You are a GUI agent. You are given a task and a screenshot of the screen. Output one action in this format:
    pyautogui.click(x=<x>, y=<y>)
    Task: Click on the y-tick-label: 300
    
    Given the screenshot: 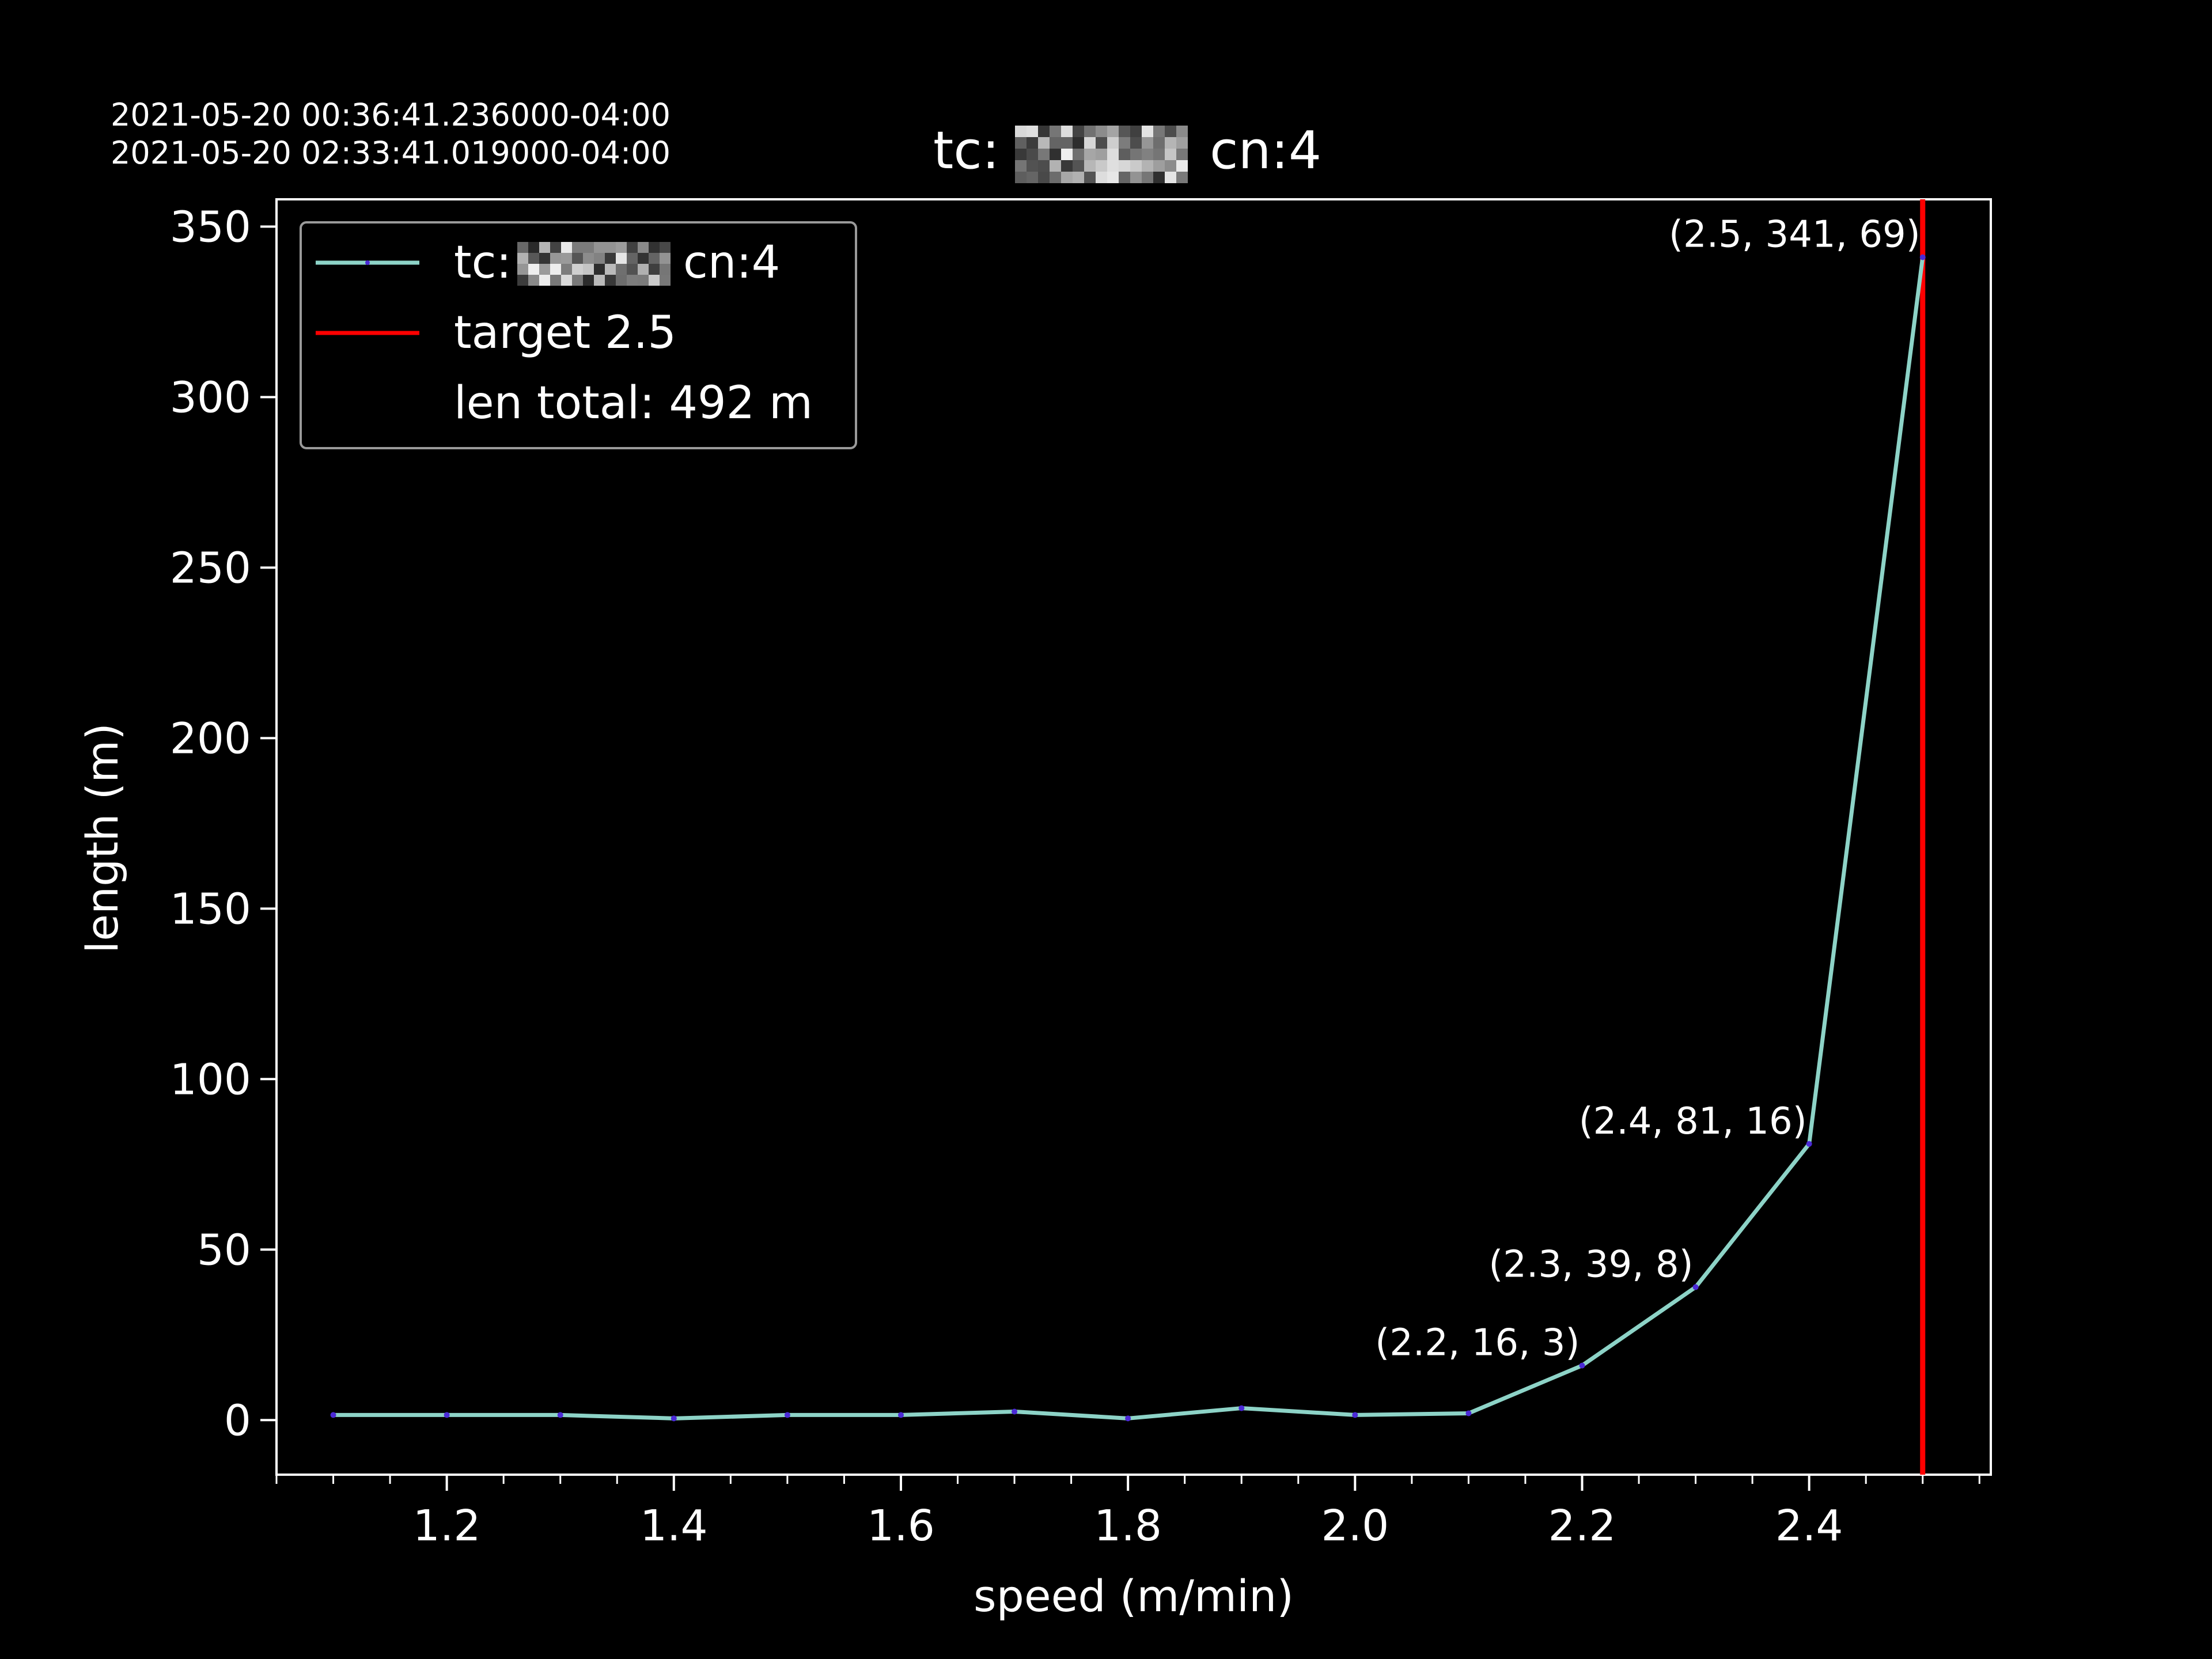 What is the action you would take?
    pyautogui.click(x=210, y=397)
    